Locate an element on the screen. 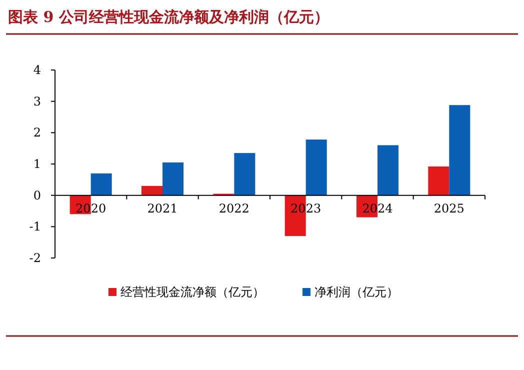  y-tick-label: 4 is located at coordinates (37, 70).